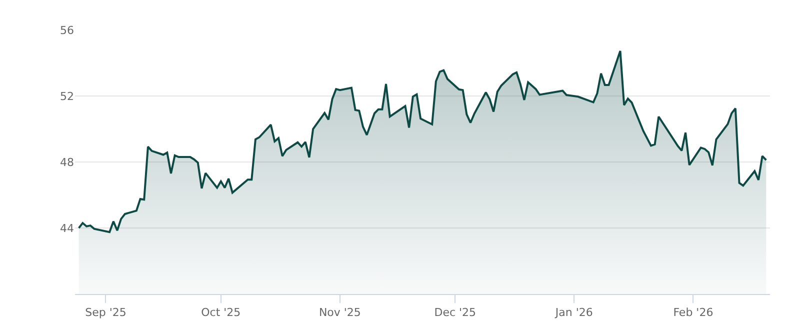 This screenshot has height=324, width=800. What do you see at coordinates (339, 313) in the screenshot?
I see `x-tick-label: Nov '25` at bounding box center [339, 313].